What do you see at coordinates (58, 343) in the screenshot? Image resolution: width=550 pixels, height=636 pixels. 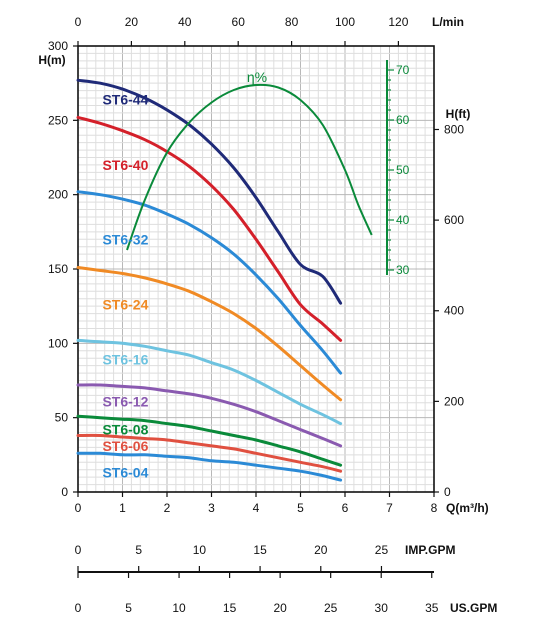 I see `y-tick-label: 100` at bounding box center [58, 343].